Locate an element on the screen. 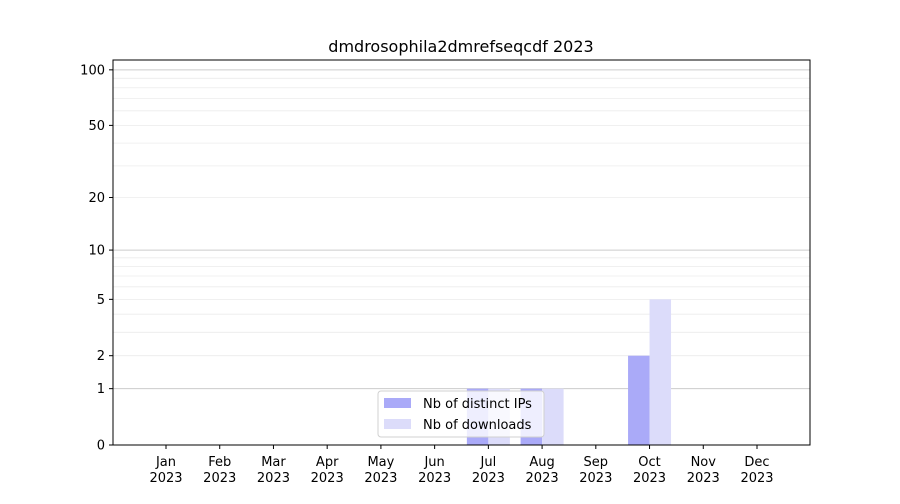 The height and width of the screenshot is (504, 900). legend-label: Nb of distinct IPs is located at coordinates (477, 404).